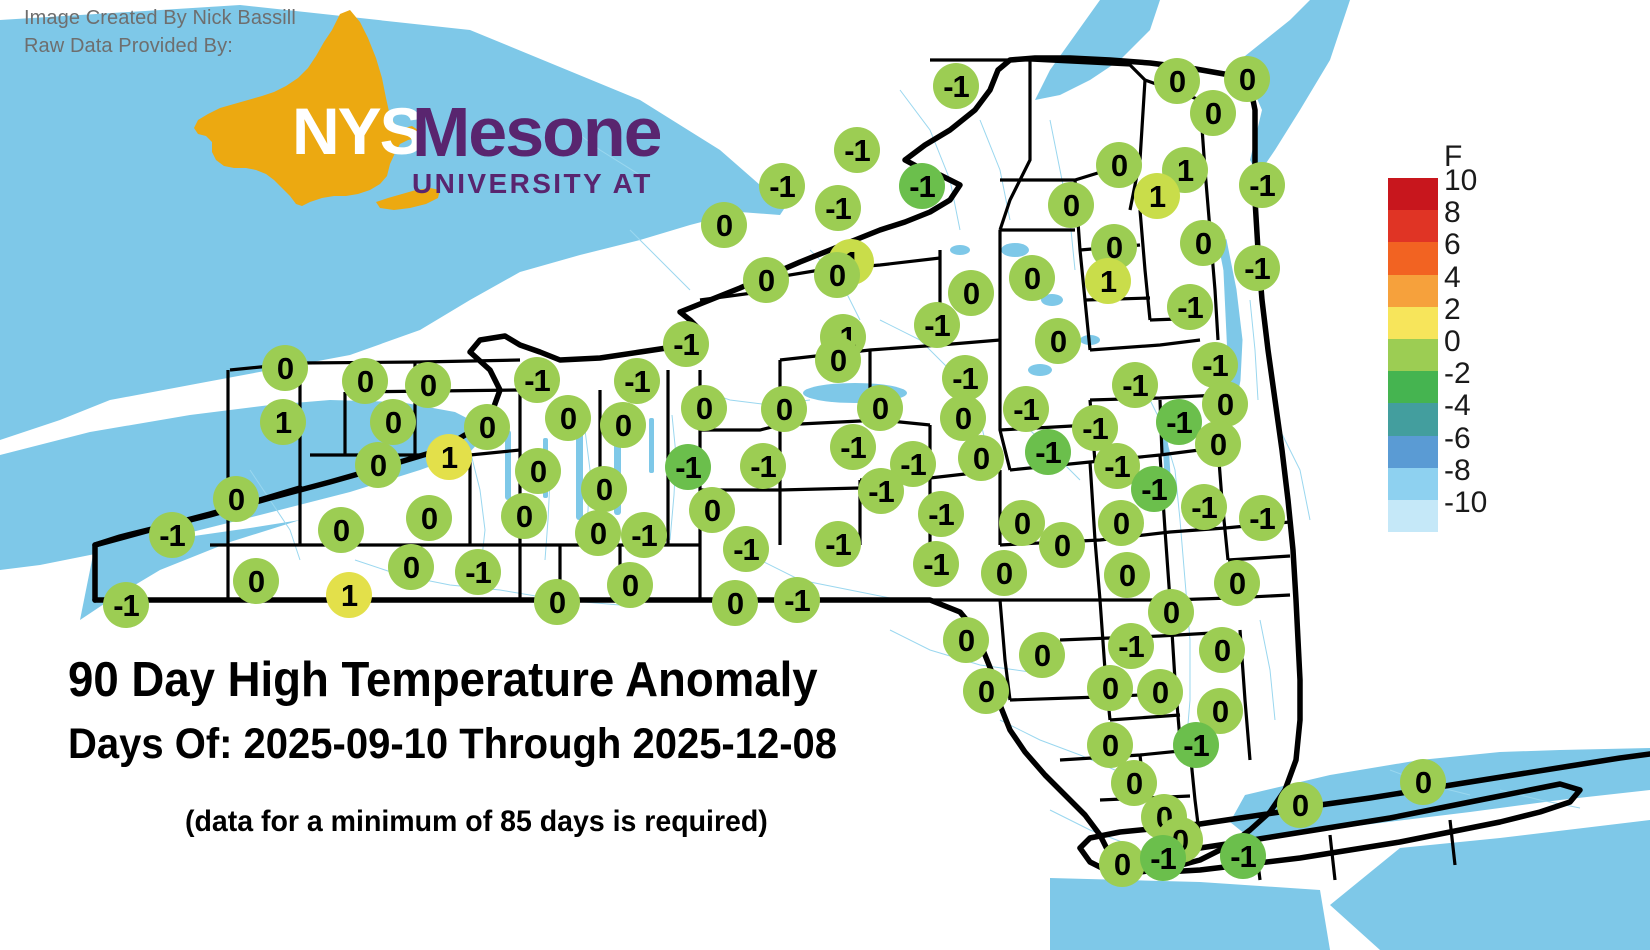  I want to click on colorbar-tick: -8, so click(1457, 470).